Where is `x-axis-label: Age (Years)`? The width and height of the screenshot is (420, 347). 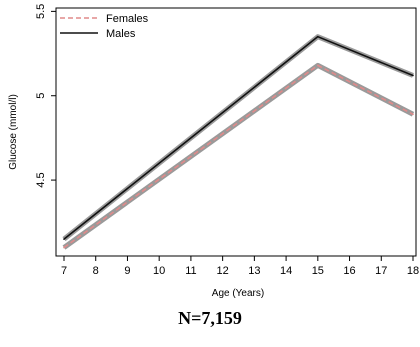
x-axis-label: Age (Years) is located at coordinates (238, 293).